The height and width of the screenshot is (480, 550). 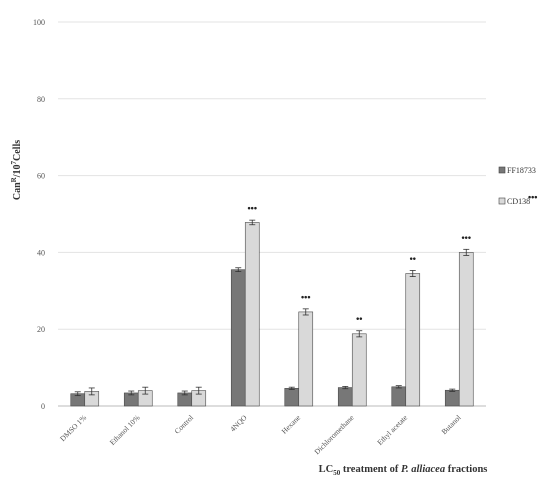 I want to click on legend: FF18733 CD138 •••, so click(x=517, y=186).